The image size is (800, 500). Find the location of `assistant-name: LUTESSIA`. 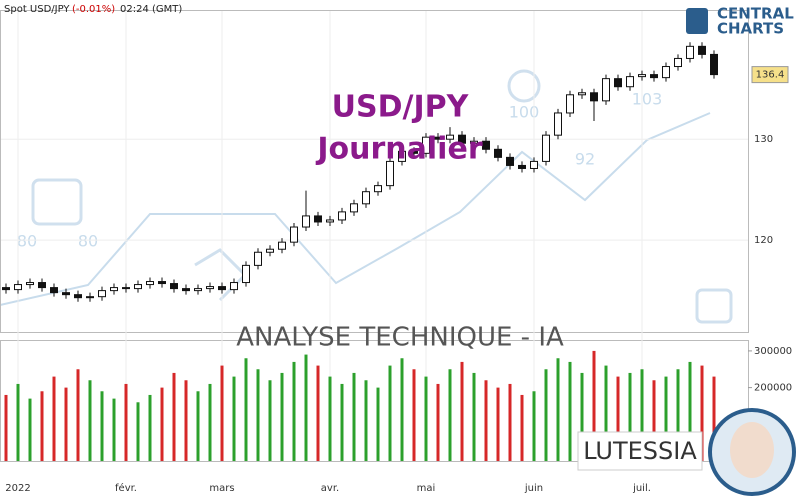

assistant-name: LUTESSIA is located at coordinates (640, 451).